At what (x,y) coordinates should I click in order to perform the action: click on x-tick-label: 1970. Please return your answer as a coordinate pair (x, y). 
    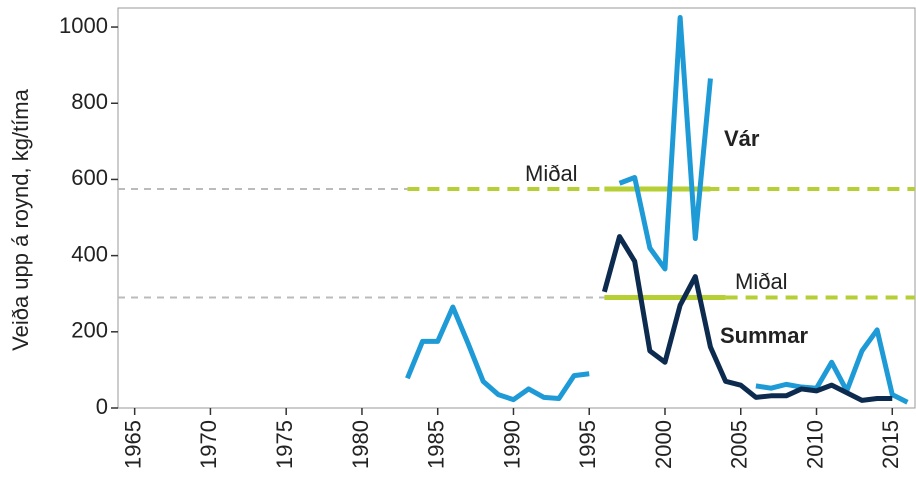
    Looking at the image, I should click on (208, 444).